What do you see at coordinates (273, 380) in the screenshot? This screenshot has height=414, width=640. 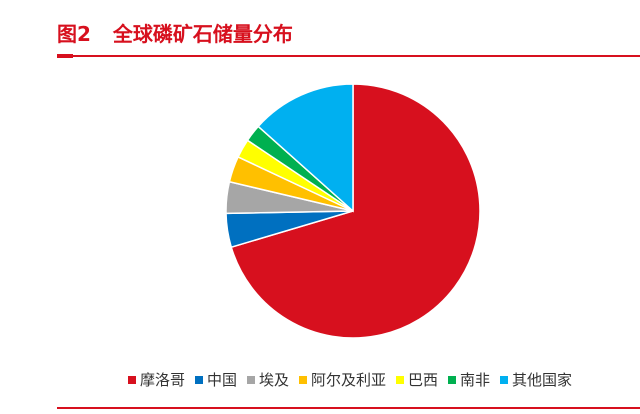 I see `legend-label: 埃及` at bounding box center [273, 380].